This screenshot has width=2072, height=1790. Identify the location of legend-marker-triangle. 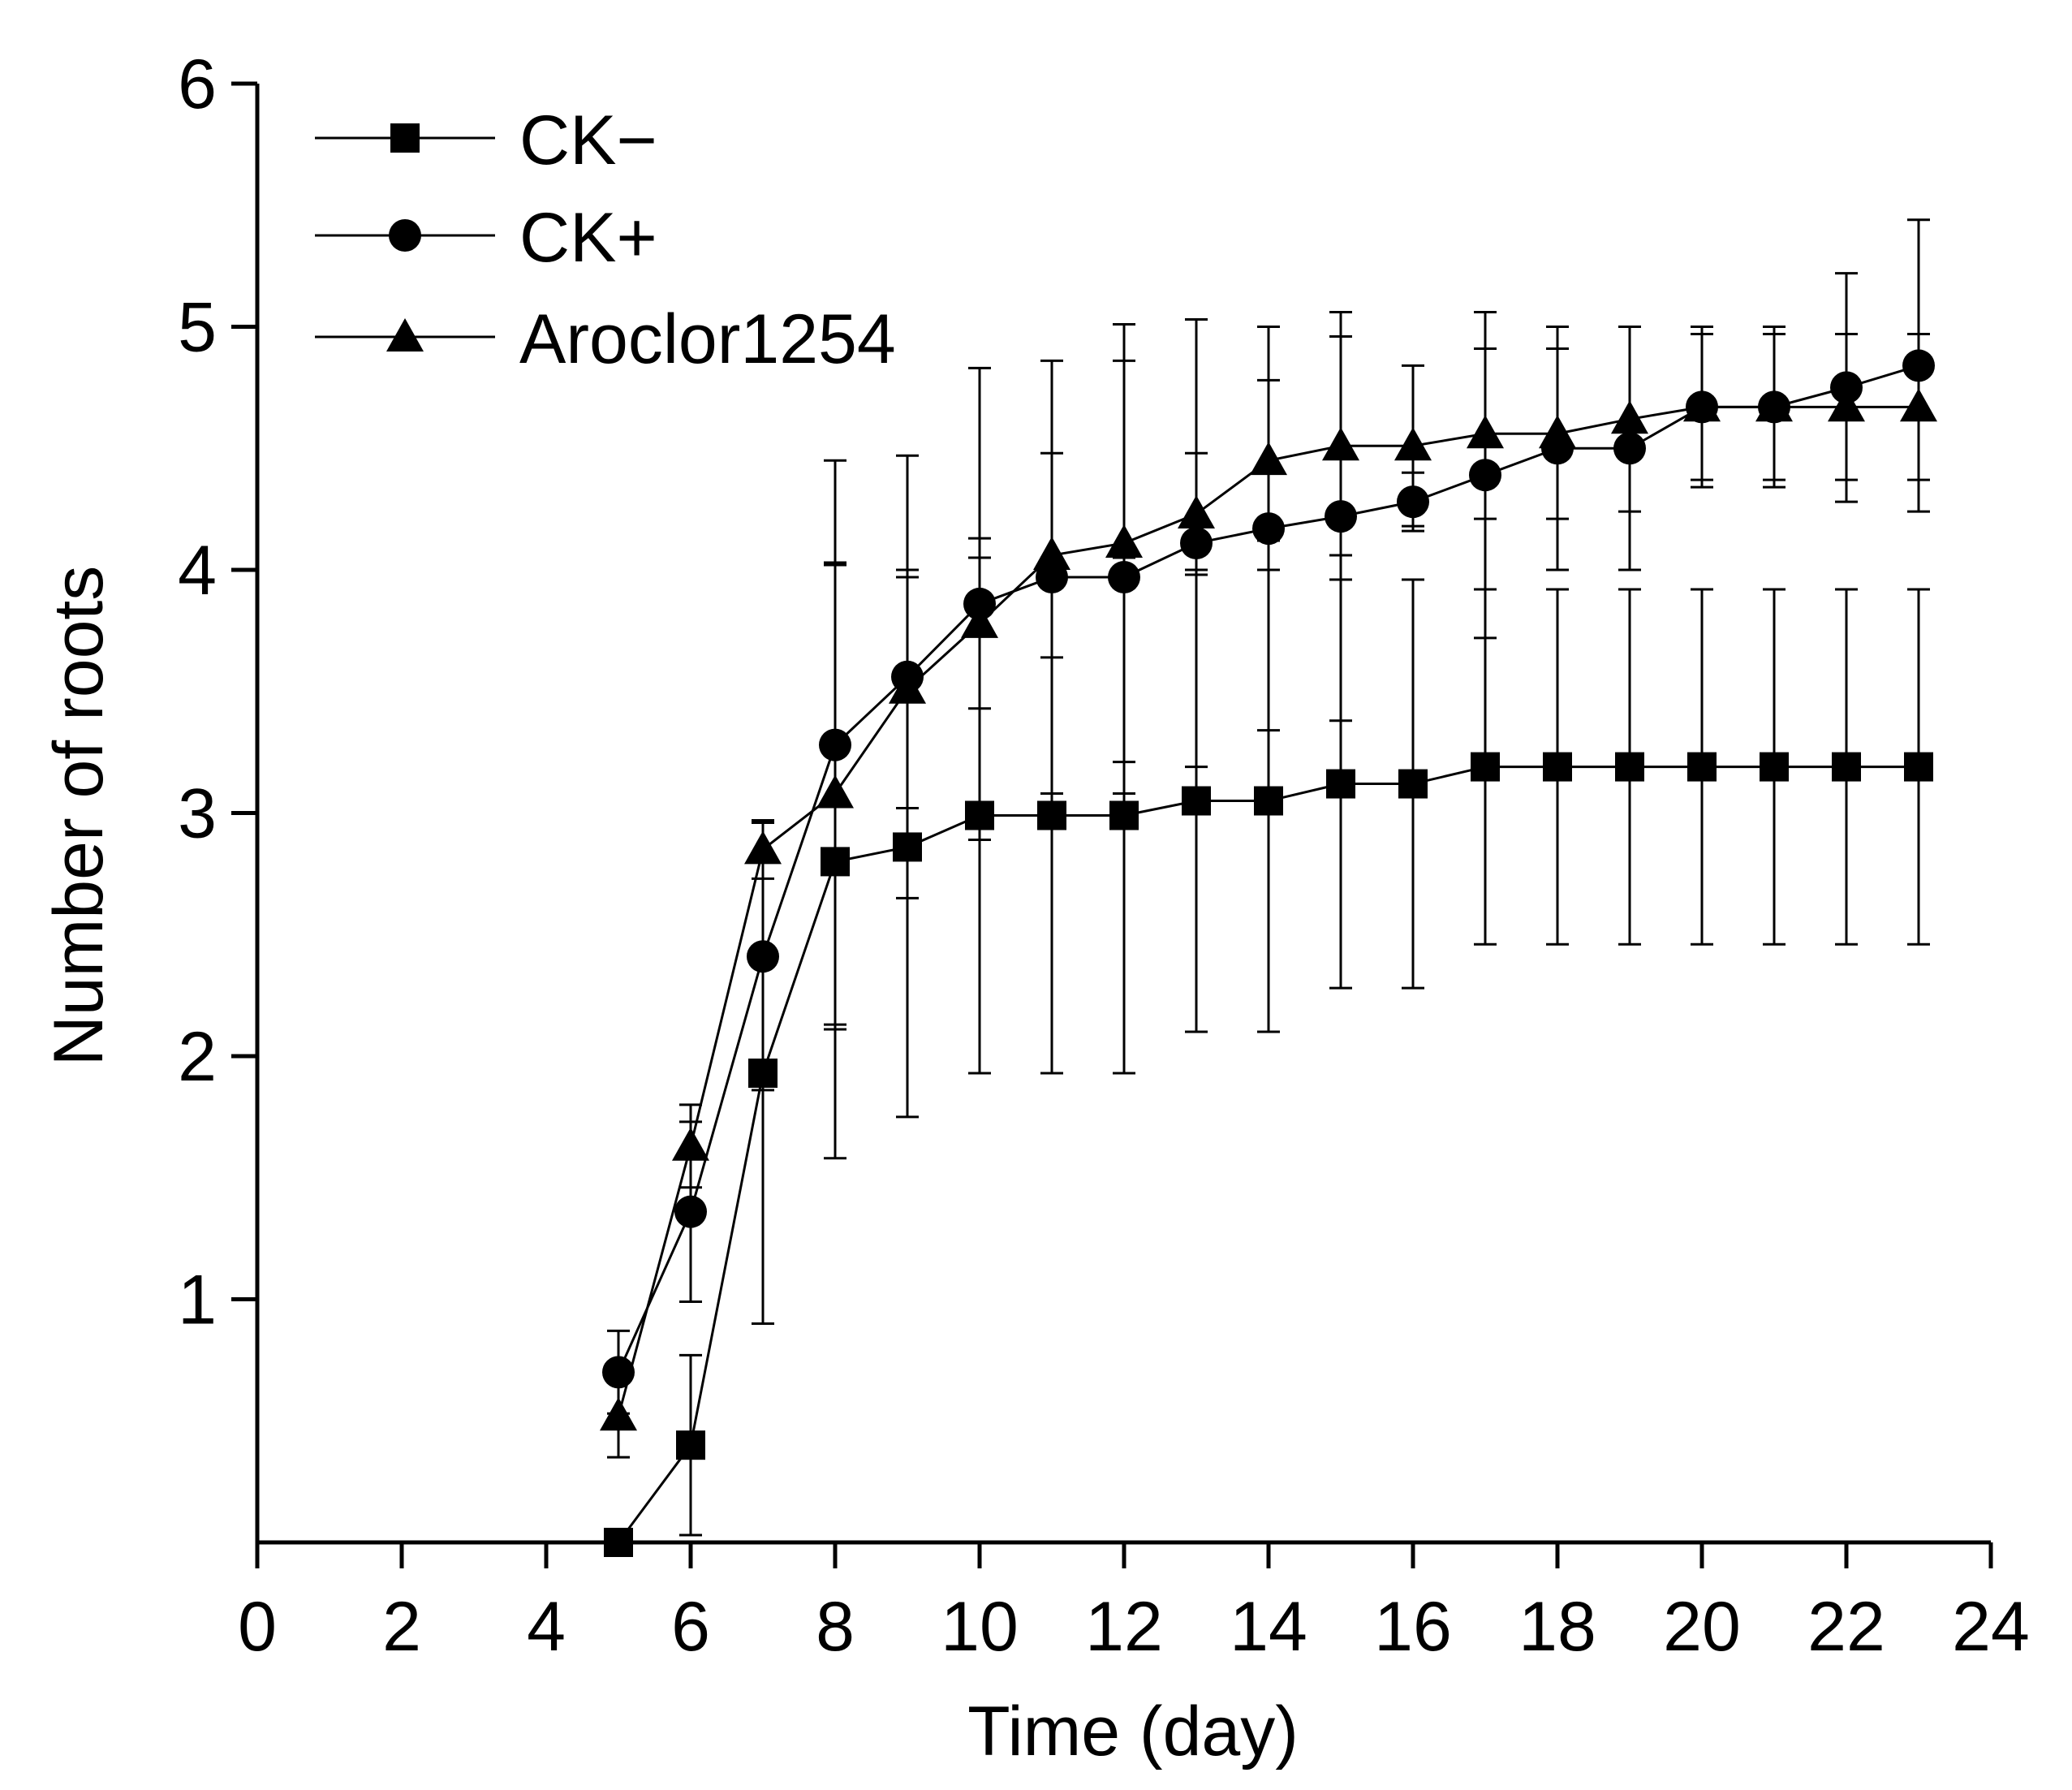
(405, 335).